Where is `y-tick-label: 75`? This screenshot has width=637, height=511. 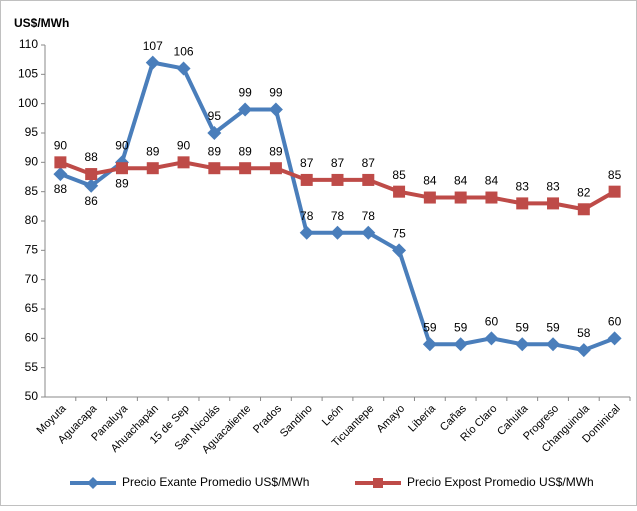
y-tick-label: 75 is located at coordinates (32, 250).